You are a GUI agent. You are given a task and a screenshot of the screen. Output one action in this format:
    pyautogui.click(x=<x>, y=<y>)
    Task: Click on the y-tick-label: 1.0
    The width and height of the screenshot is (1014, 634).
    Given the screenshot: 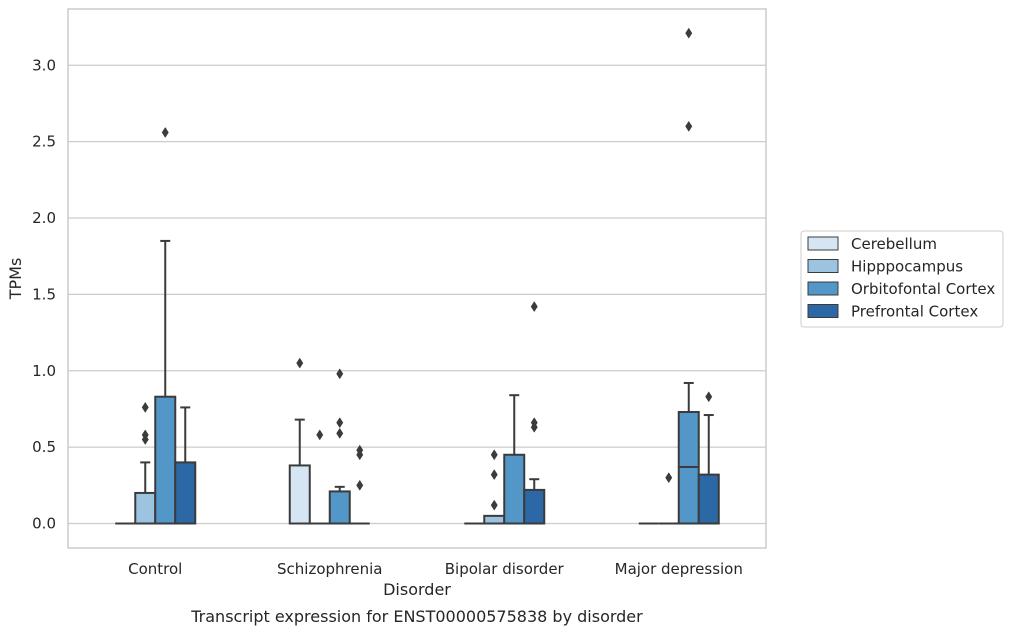 What is the action you would take?
    pyautogui.click(x=44, y=371)
    